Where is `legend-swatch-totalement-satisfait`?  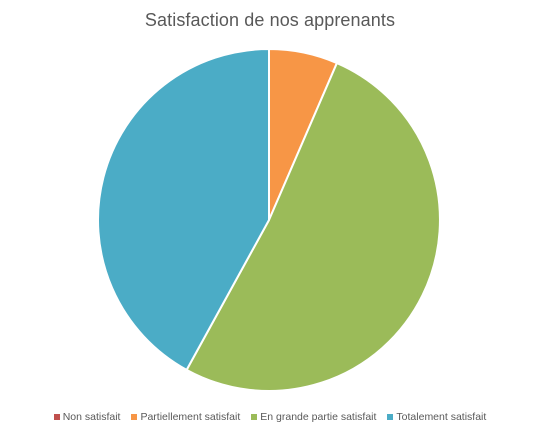 legend-swatch-totalement-satisfait is located at coordinates (390, 417).